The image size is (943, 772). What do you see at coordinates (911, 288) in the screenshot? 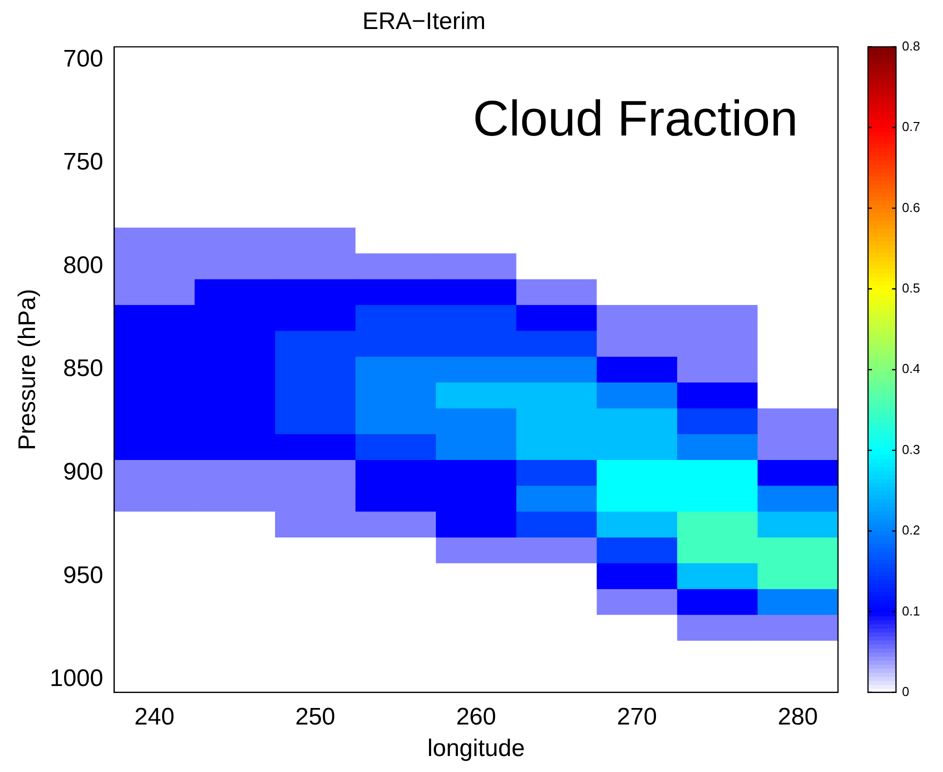
I see `color-bar-label: 0.5` at bounding box center [911, 288].